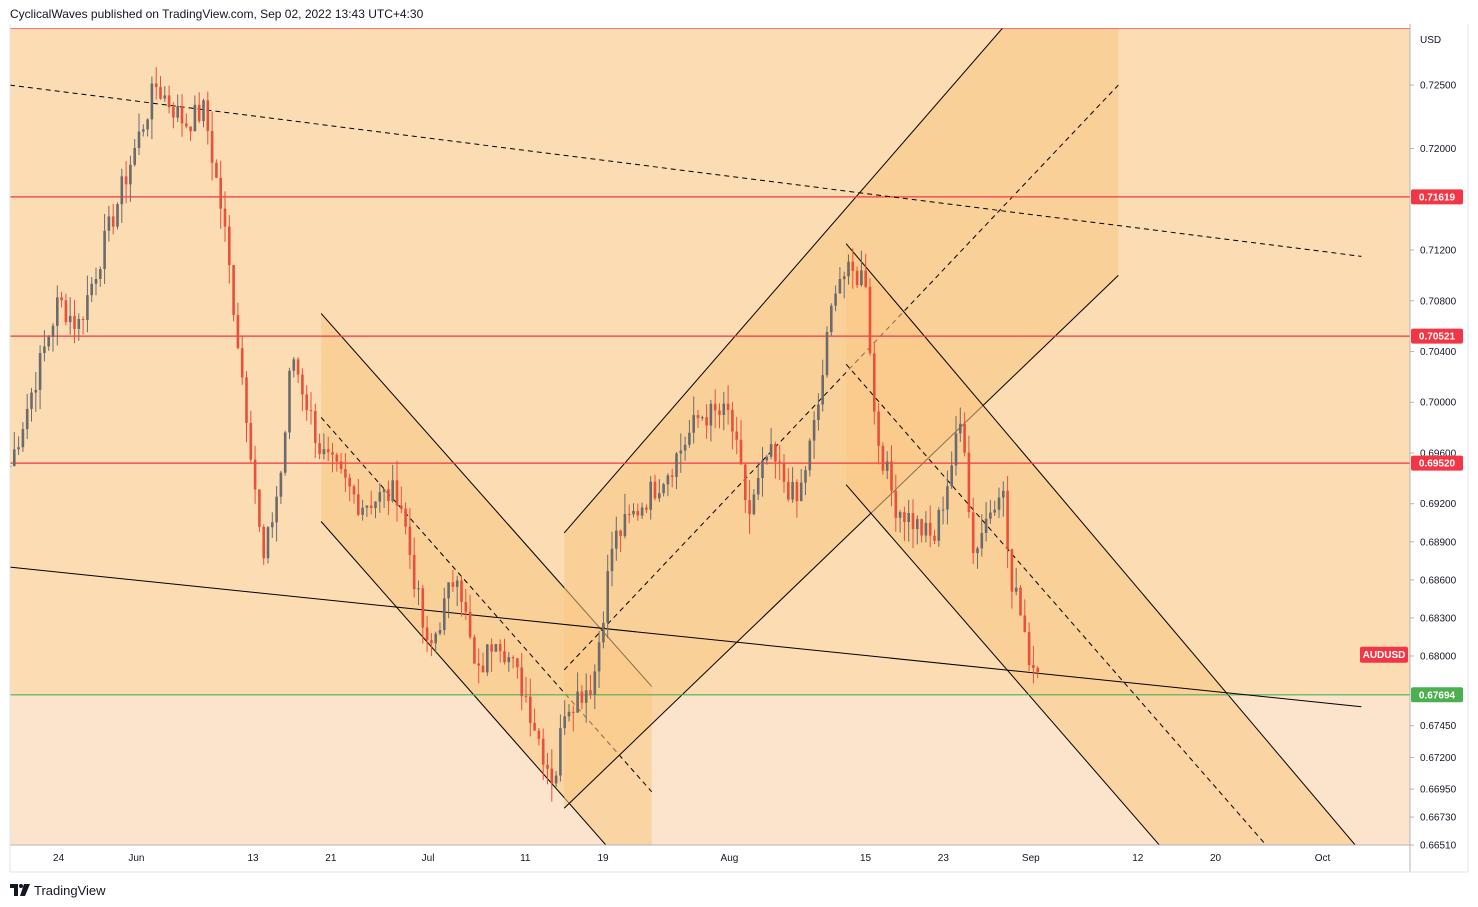 The height and width of the screenshot is (907, 1478). Describe the element at coordinates (1438, 86) in the screenshot. I see `y-tick-label-0: 0.72500` at that location.